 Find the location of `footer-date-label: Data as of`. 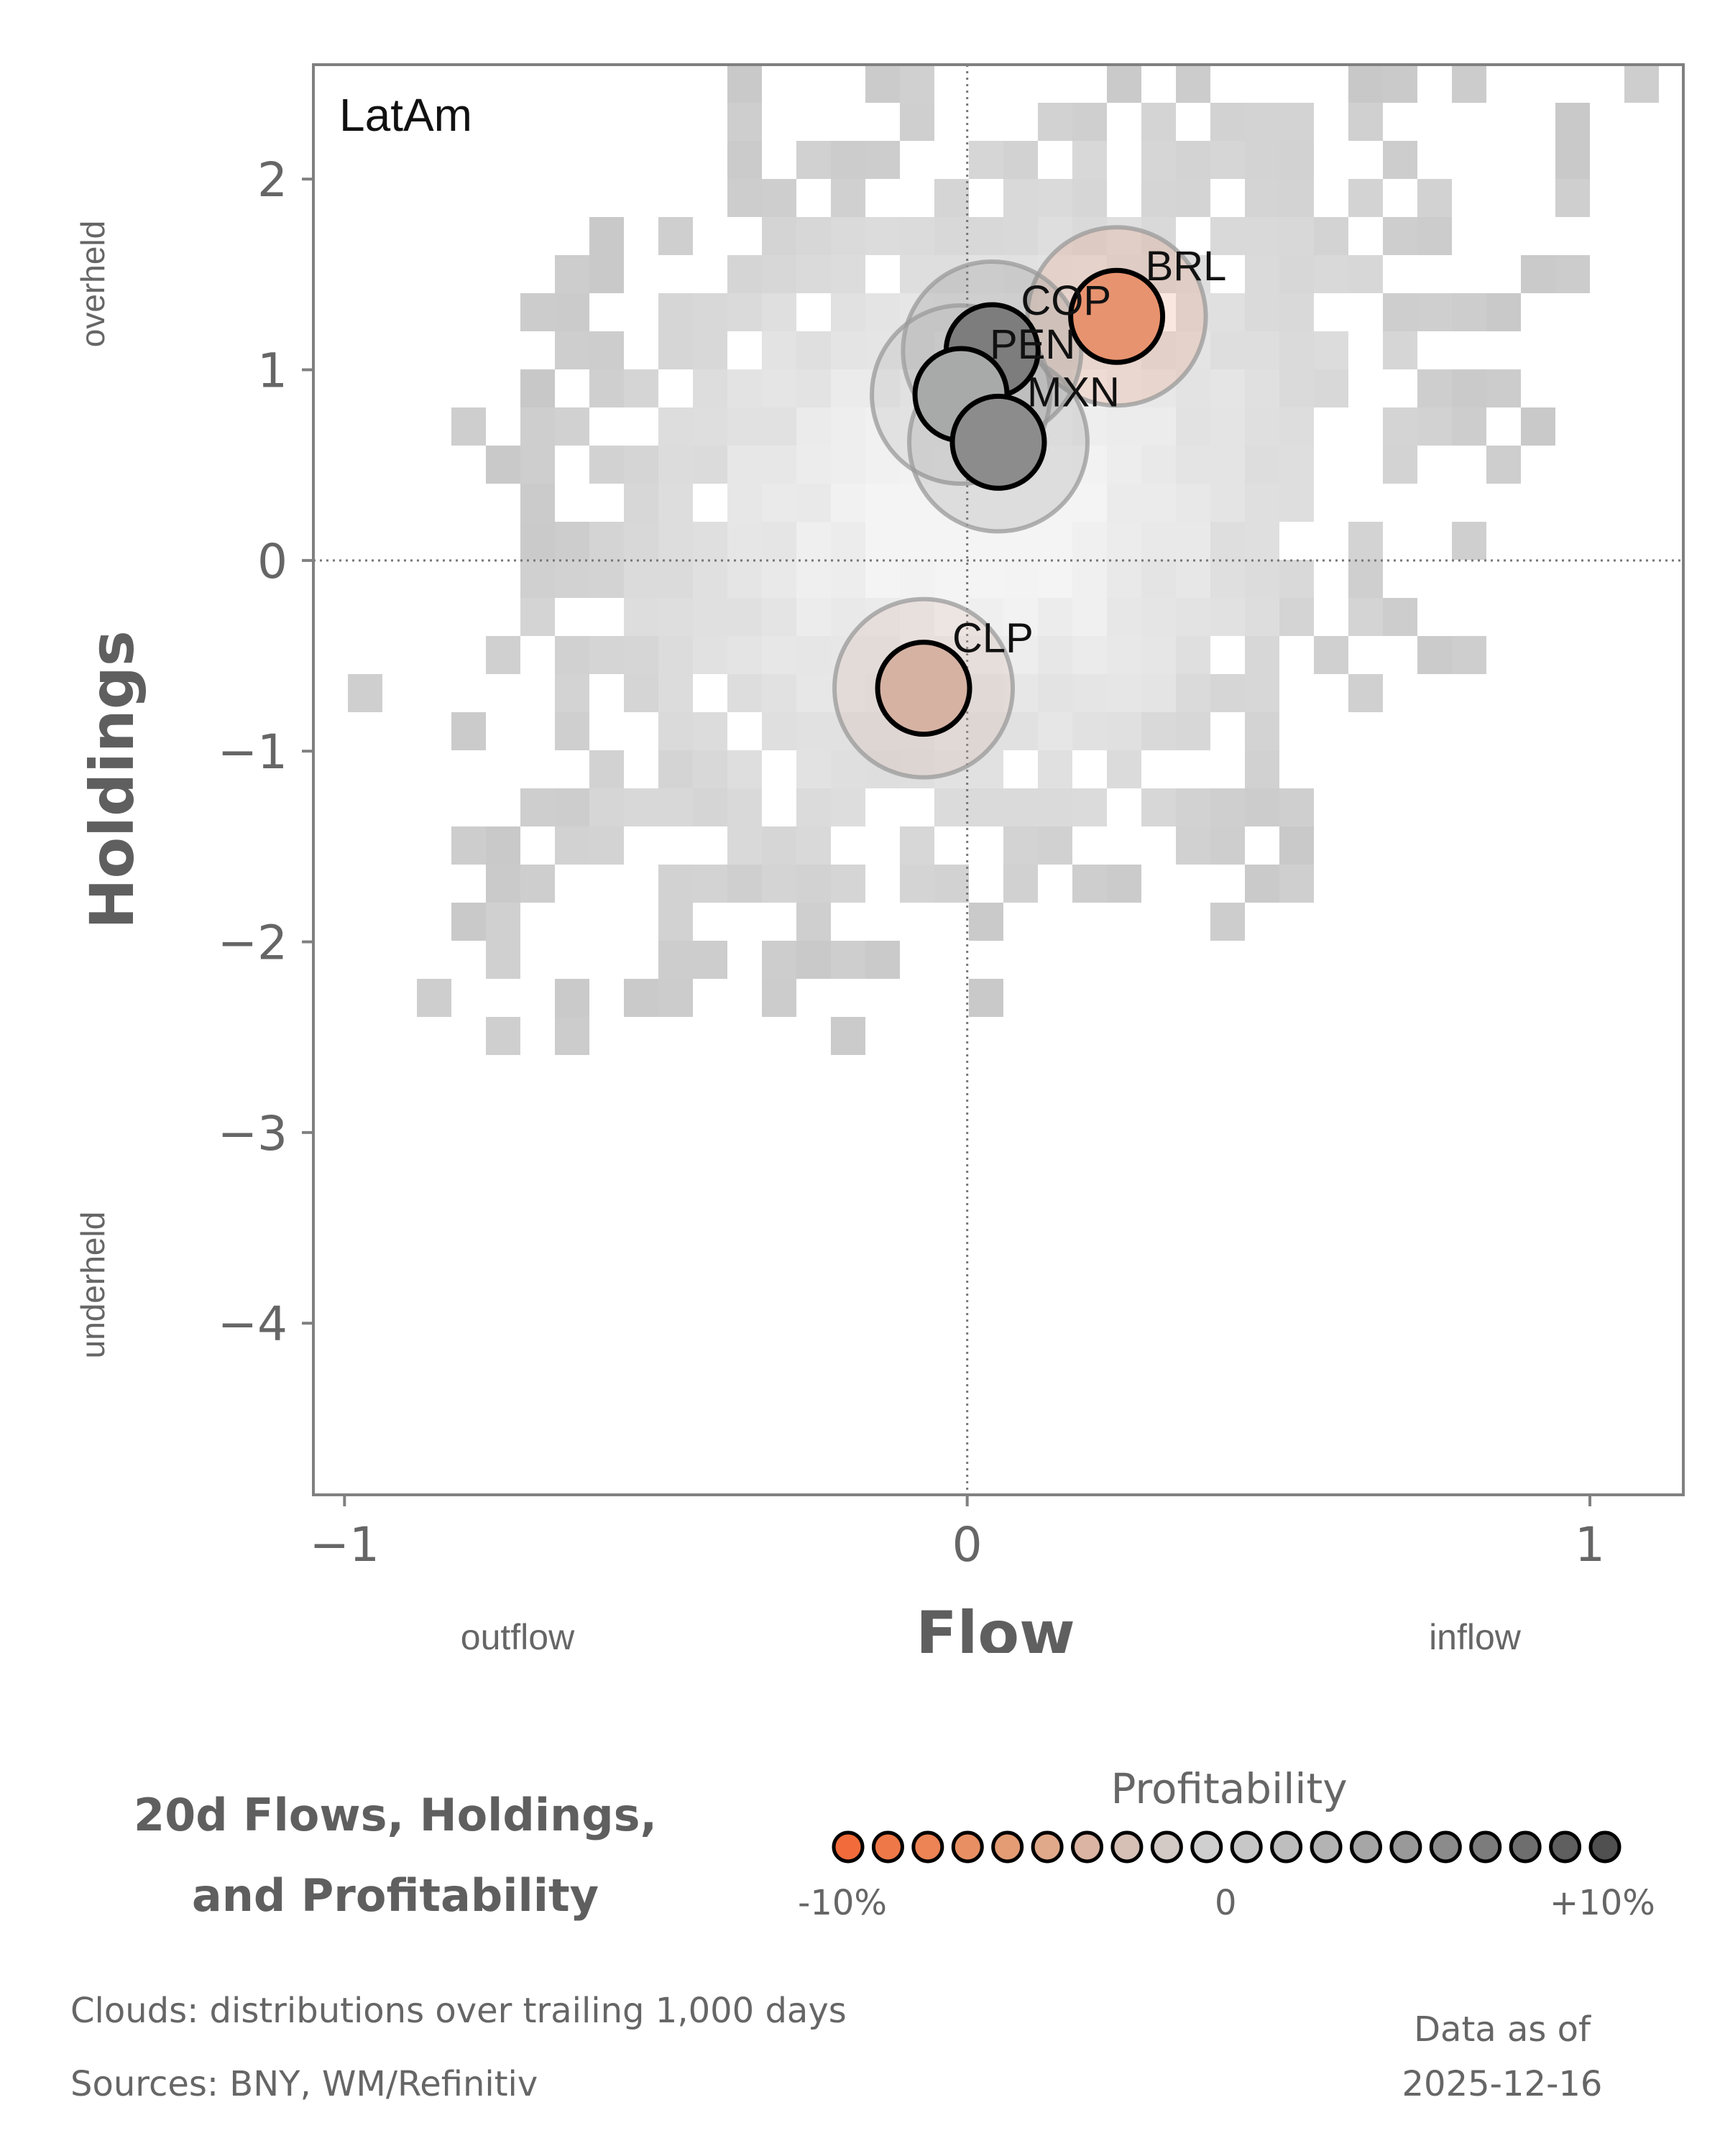

footer-date-label: Data as of is located at coordinates (1502, 2030).